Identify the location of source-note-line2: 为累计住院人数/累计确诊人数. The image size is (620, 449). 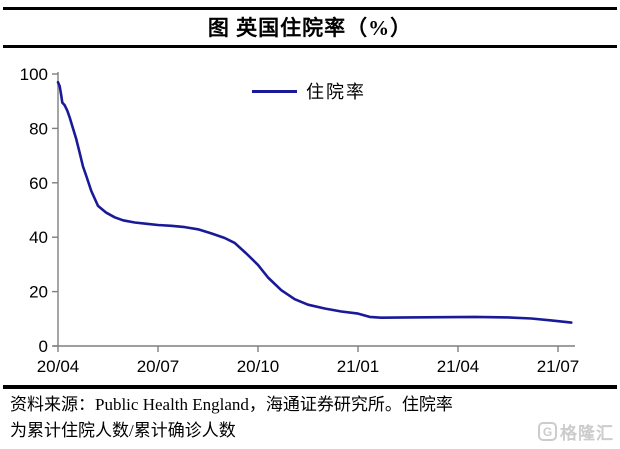
(123, 430).